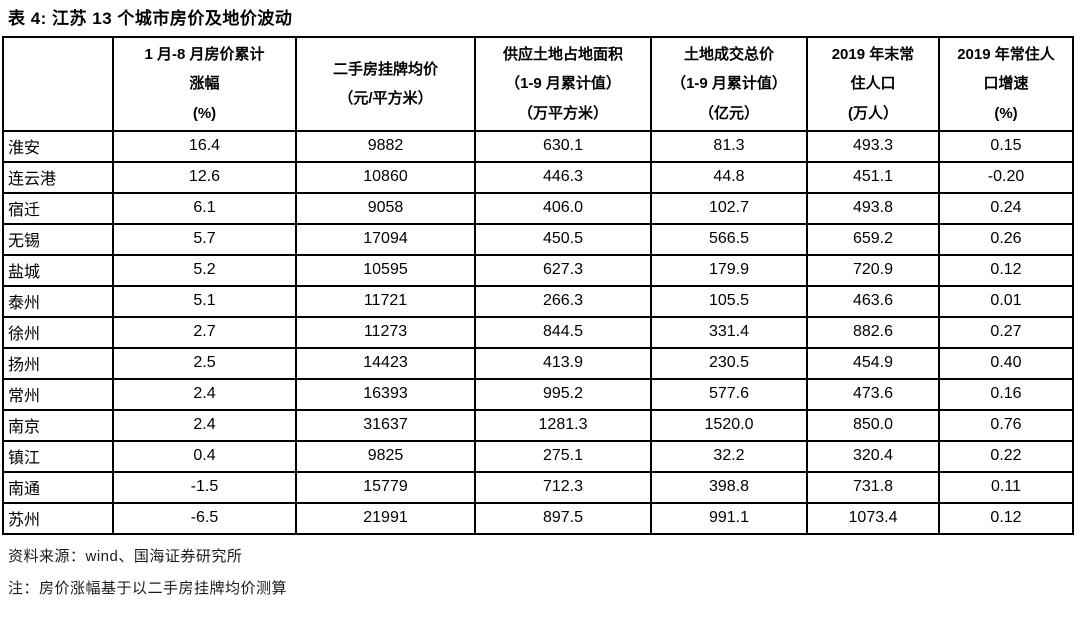 This screenshot has height=619, width=1080. I want to click on value-cell: 9058, so click(385, 208).